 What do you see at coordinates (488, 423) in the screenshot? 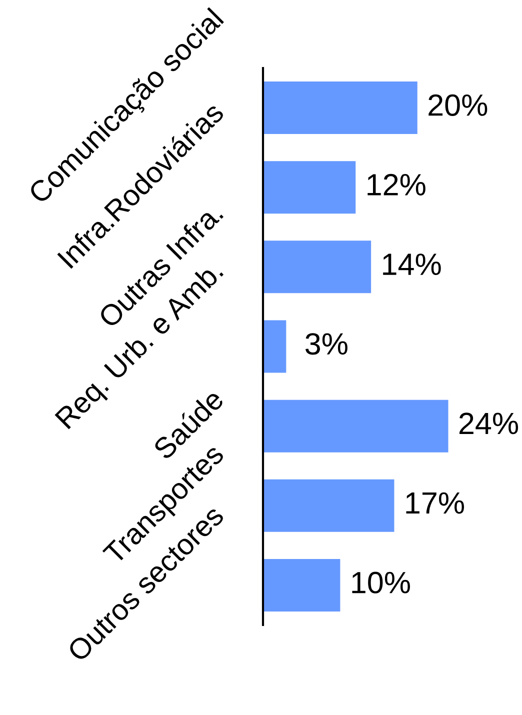
I see `data-label: 24%` at bounding box center [488, 423].